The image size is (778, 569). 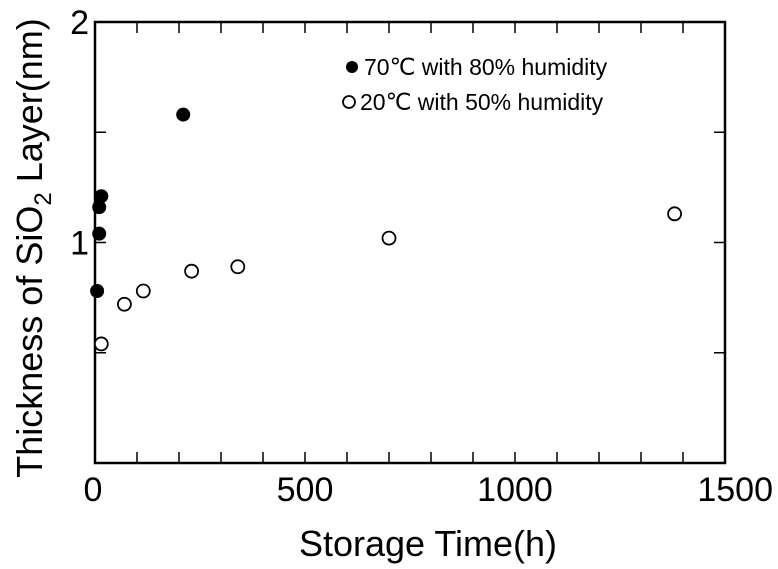 What do you see at coordinates (486, 67) in the screenshot?
I see `legend-label-70c: 70℃ with 80% humidity` at bounding box center [486, 67].